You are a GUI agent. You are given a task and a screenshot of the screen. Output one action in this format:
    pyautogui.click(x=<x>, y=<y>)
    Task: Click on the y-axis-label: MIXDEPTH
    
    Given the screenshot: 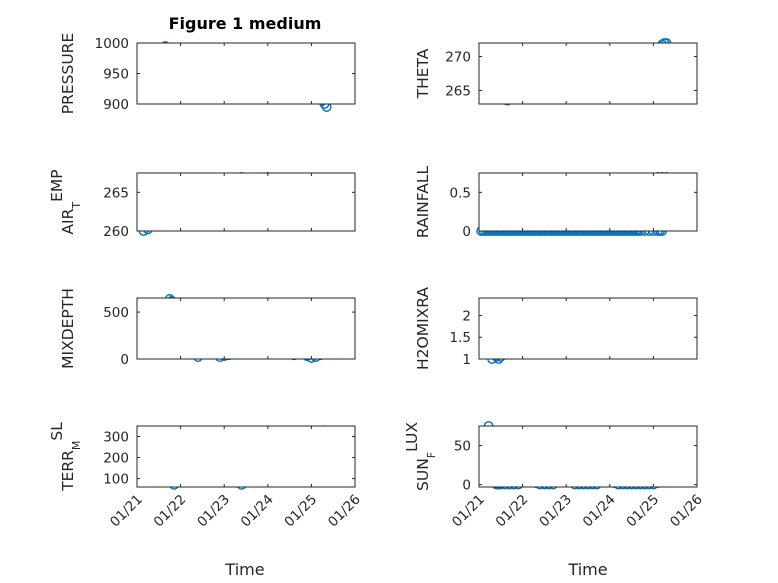 What is the action you would take?
    pyautogui.click(x=68, y=328)
    